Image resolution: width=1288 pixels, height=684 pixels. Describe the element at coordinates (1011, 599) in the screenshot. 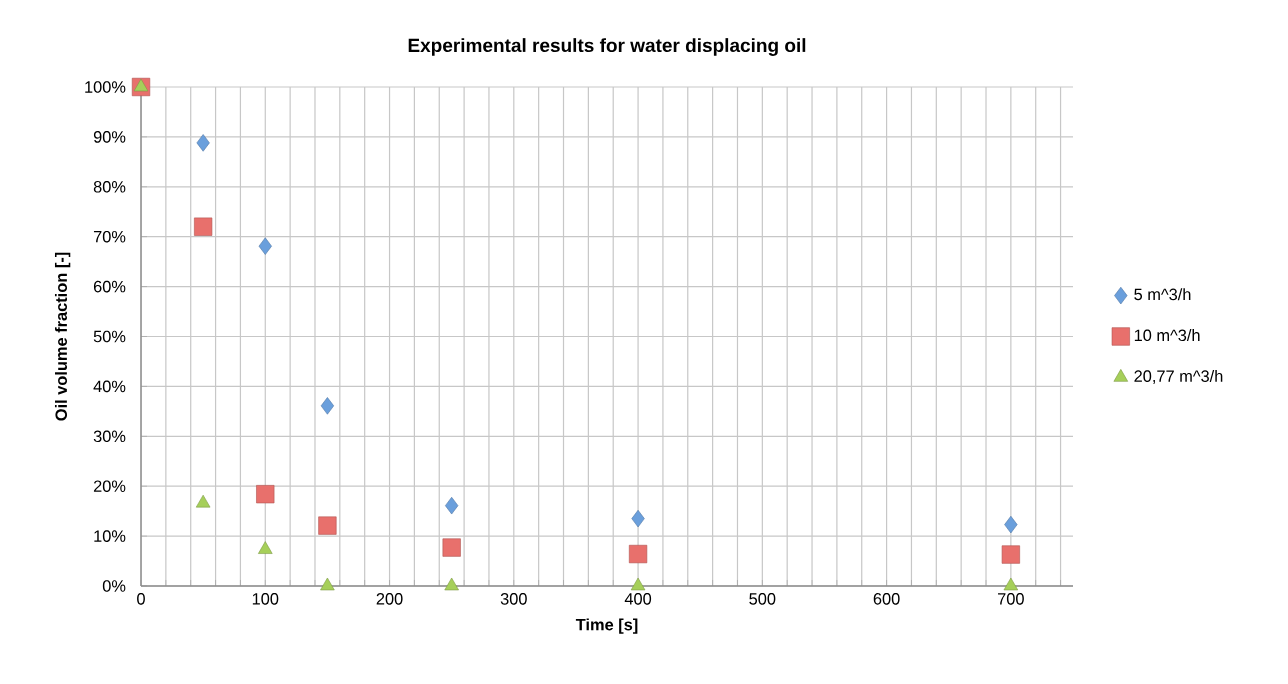

I see `x-tick-label: 700` at that location.